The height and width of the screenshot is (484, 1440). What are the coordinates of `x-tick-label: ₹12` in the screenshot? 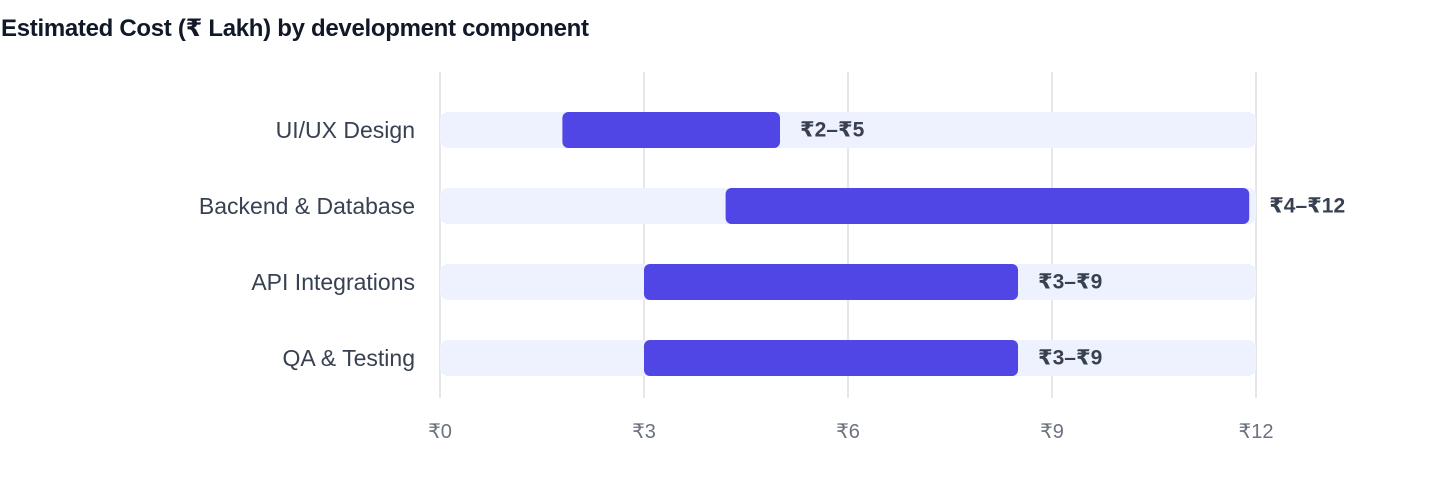 It's located at (1256, 432).